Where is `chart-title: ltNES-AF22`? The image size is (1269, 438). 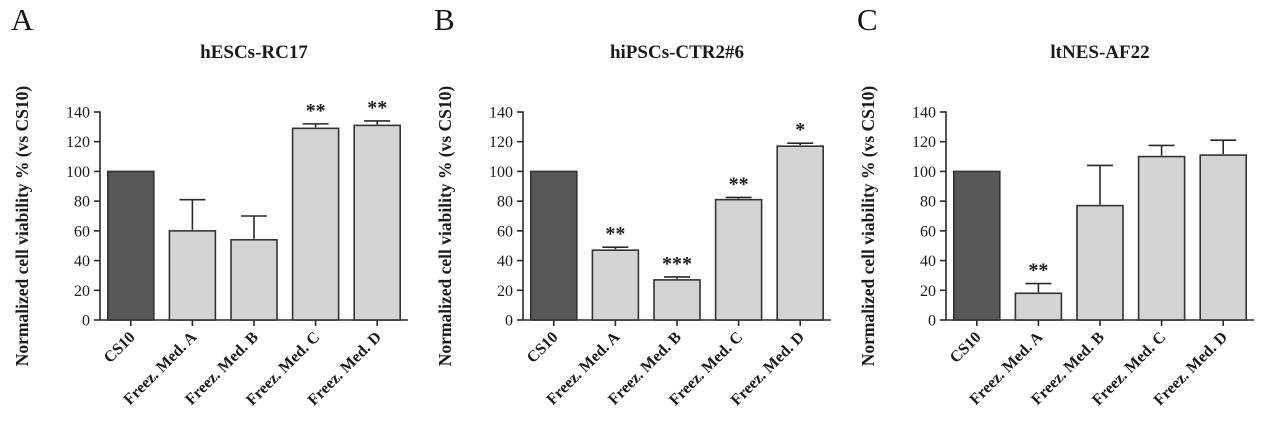 chart-title: ltNES-AF22 is located at coordinates (1099, 52).